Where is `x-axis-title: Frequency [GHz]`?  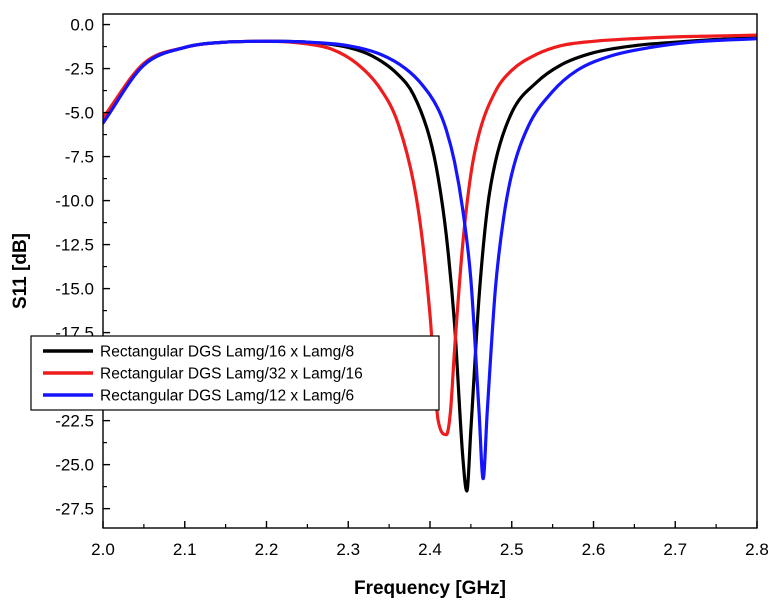 x-axis-title: Frequency [GHz] is located at coordinates (430, 588).